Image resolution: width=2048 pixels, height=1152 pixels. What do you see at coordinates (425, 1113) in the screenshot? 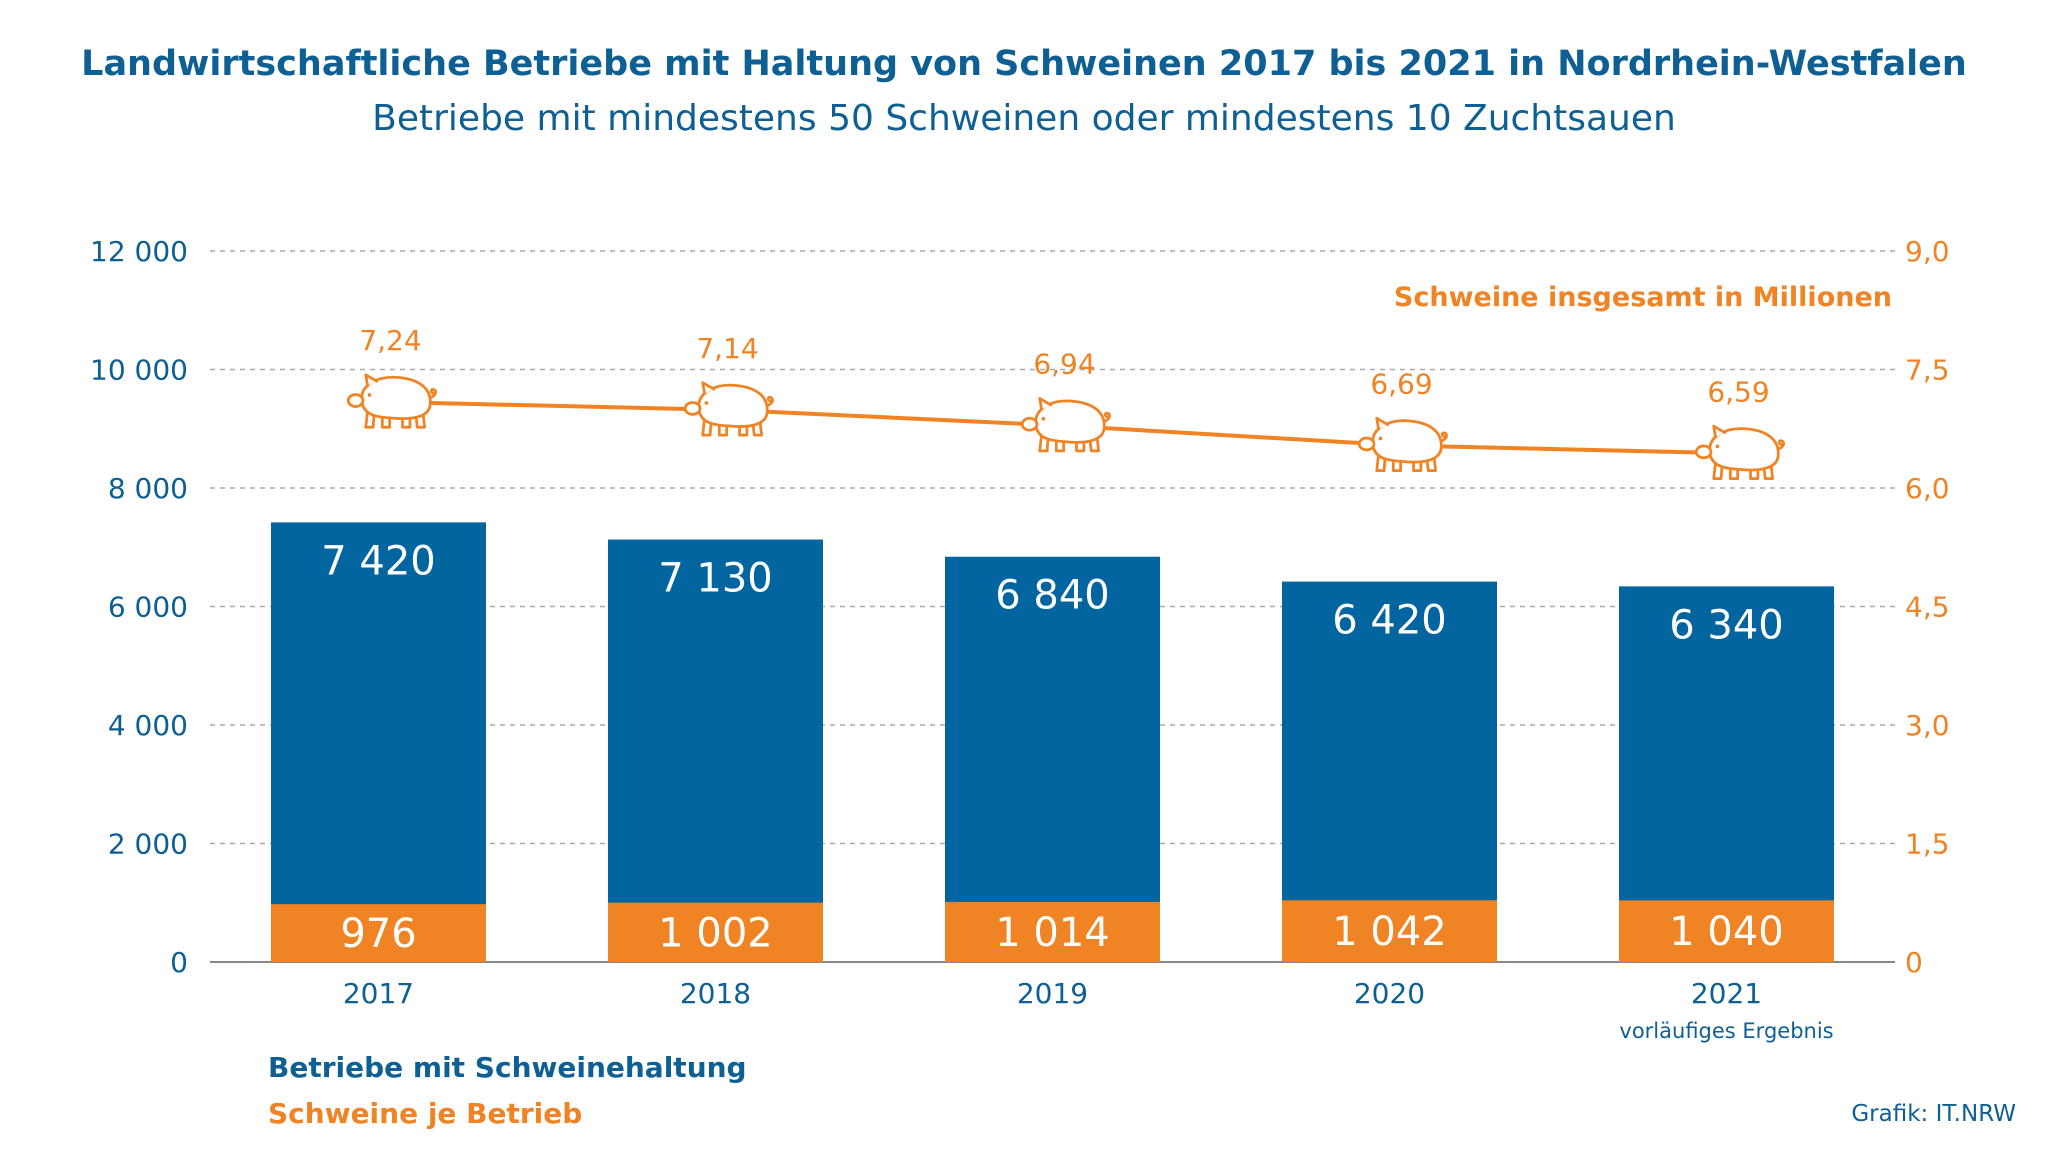
I see `legend-schweine-je-betrieb: Schweine je Betrieb` at bounding box center [425, 1113].